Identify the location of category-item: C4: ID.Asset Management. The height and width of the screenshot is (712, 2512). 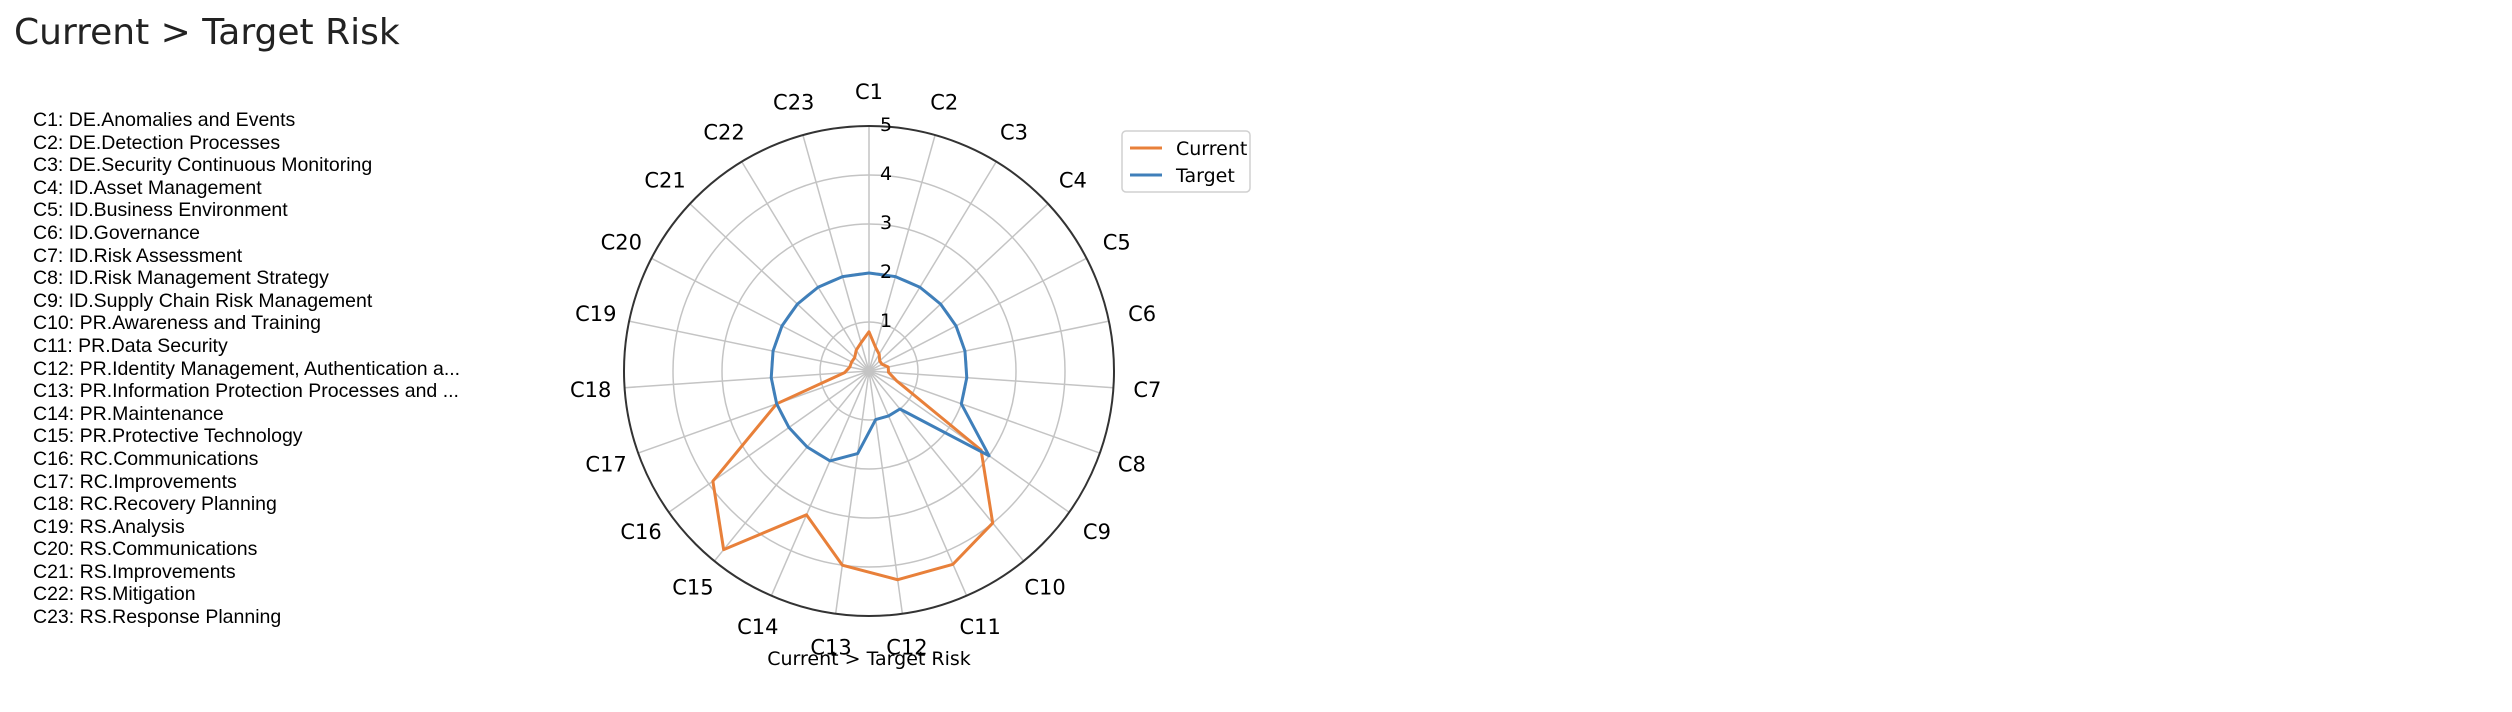
(147, 187).